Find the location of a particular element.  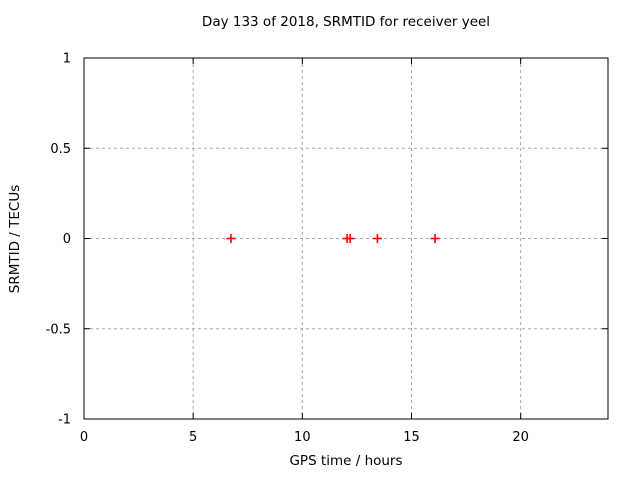

y-tick-labels: -1 -0.5 0 0.5 1 is located at coordinates (58, 240).